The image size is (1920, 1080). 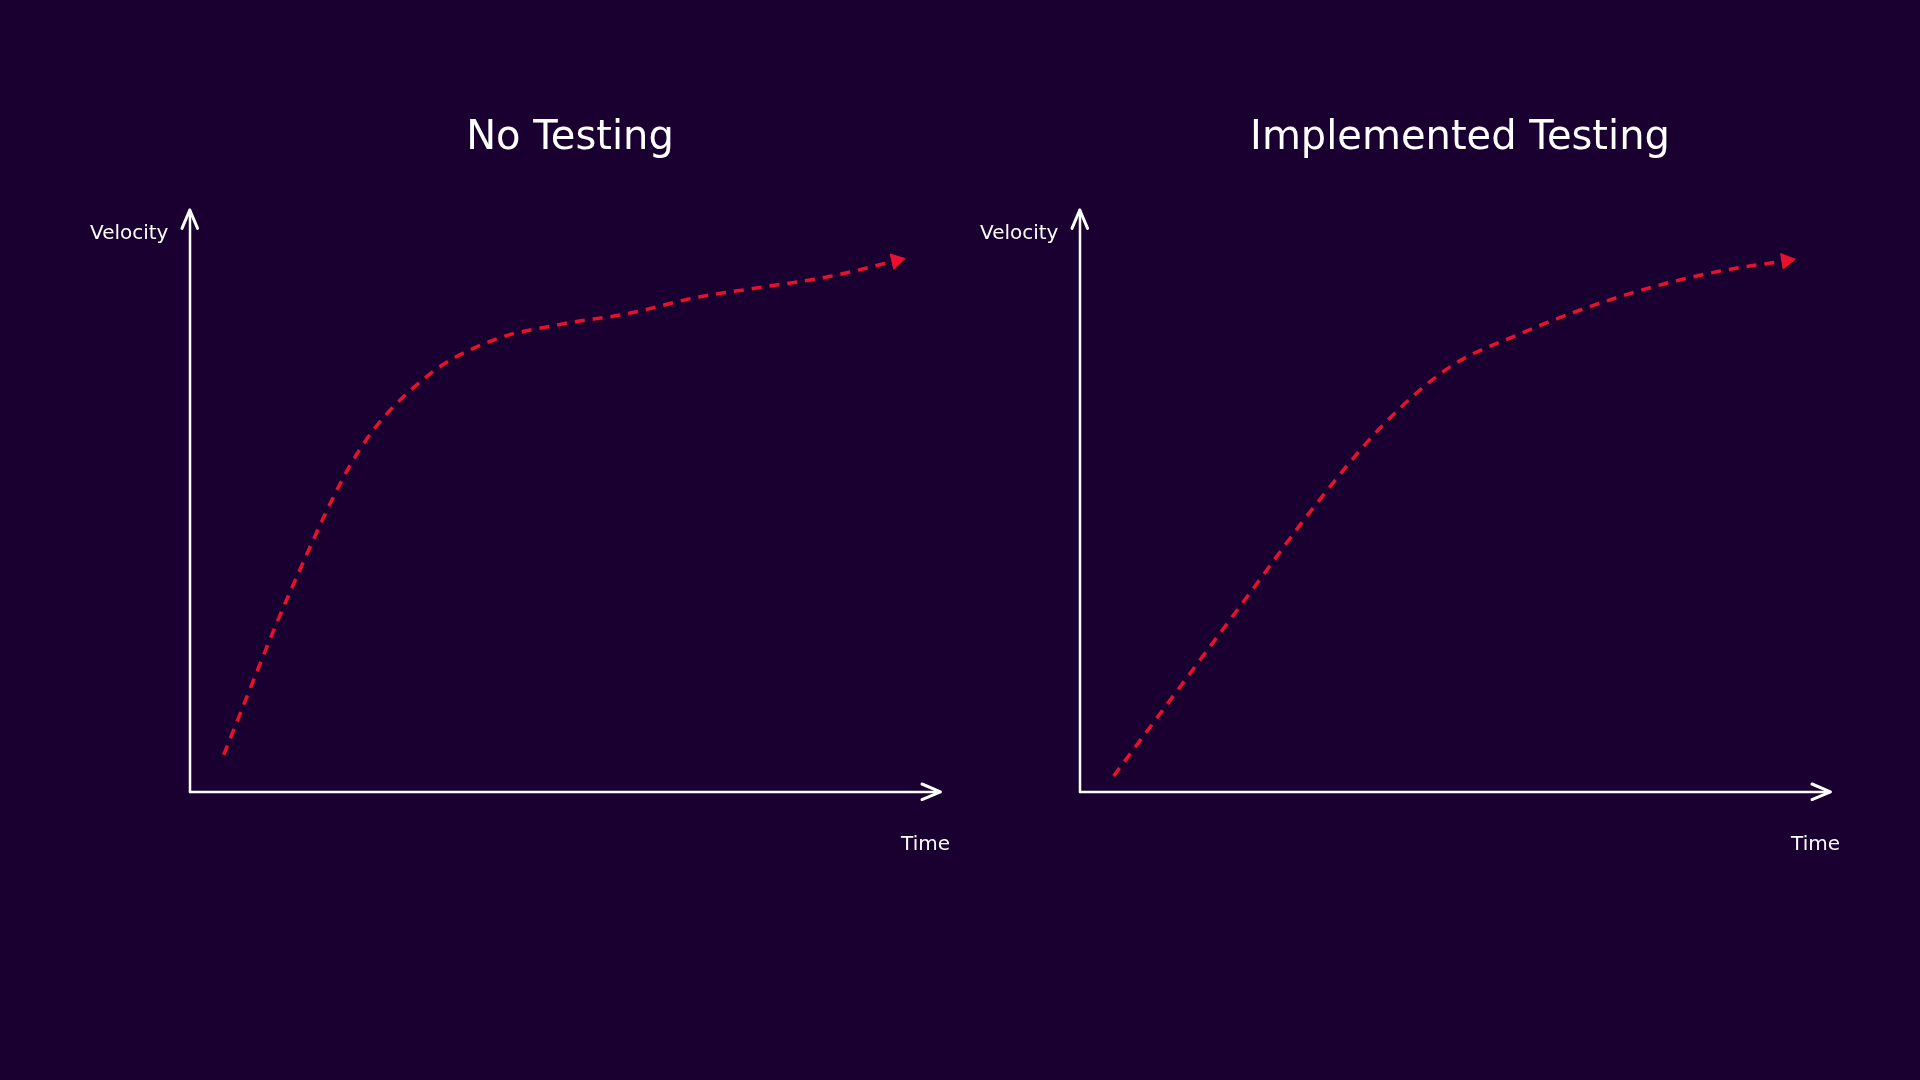 I want to click on chart-title: Implemented Testing, so click(x=1460, y=135).